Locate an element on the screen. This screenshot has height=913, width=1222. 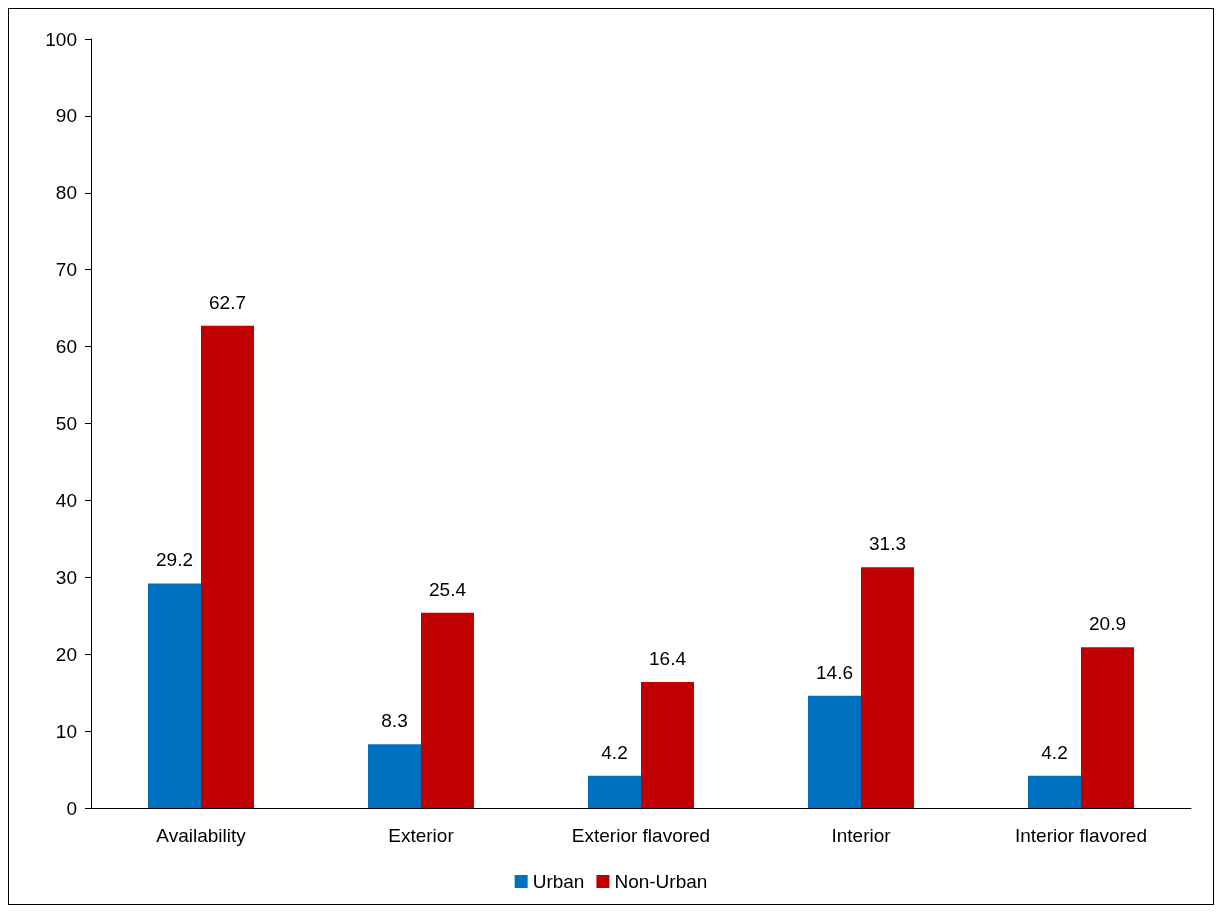
data-label: 62.7 is located at coordinates (227, 302).